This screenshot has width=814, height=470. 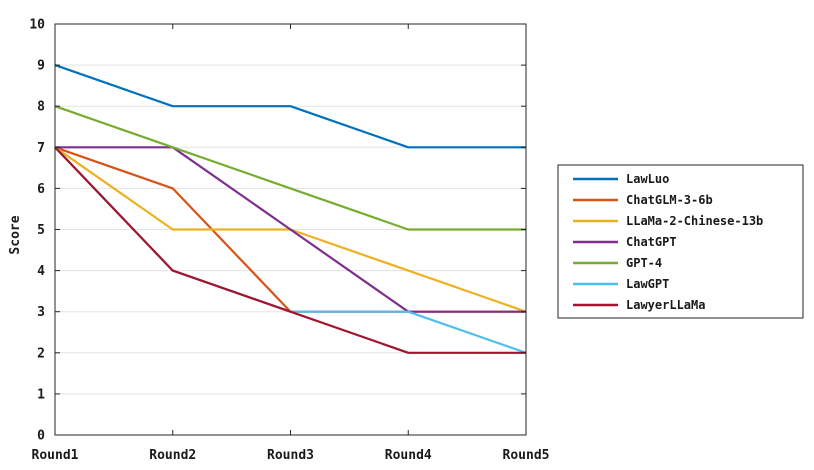 I want to click on x-tick-labels: Round1 Round2 Round3 Round4 Round5, so click(x=291, y=455).